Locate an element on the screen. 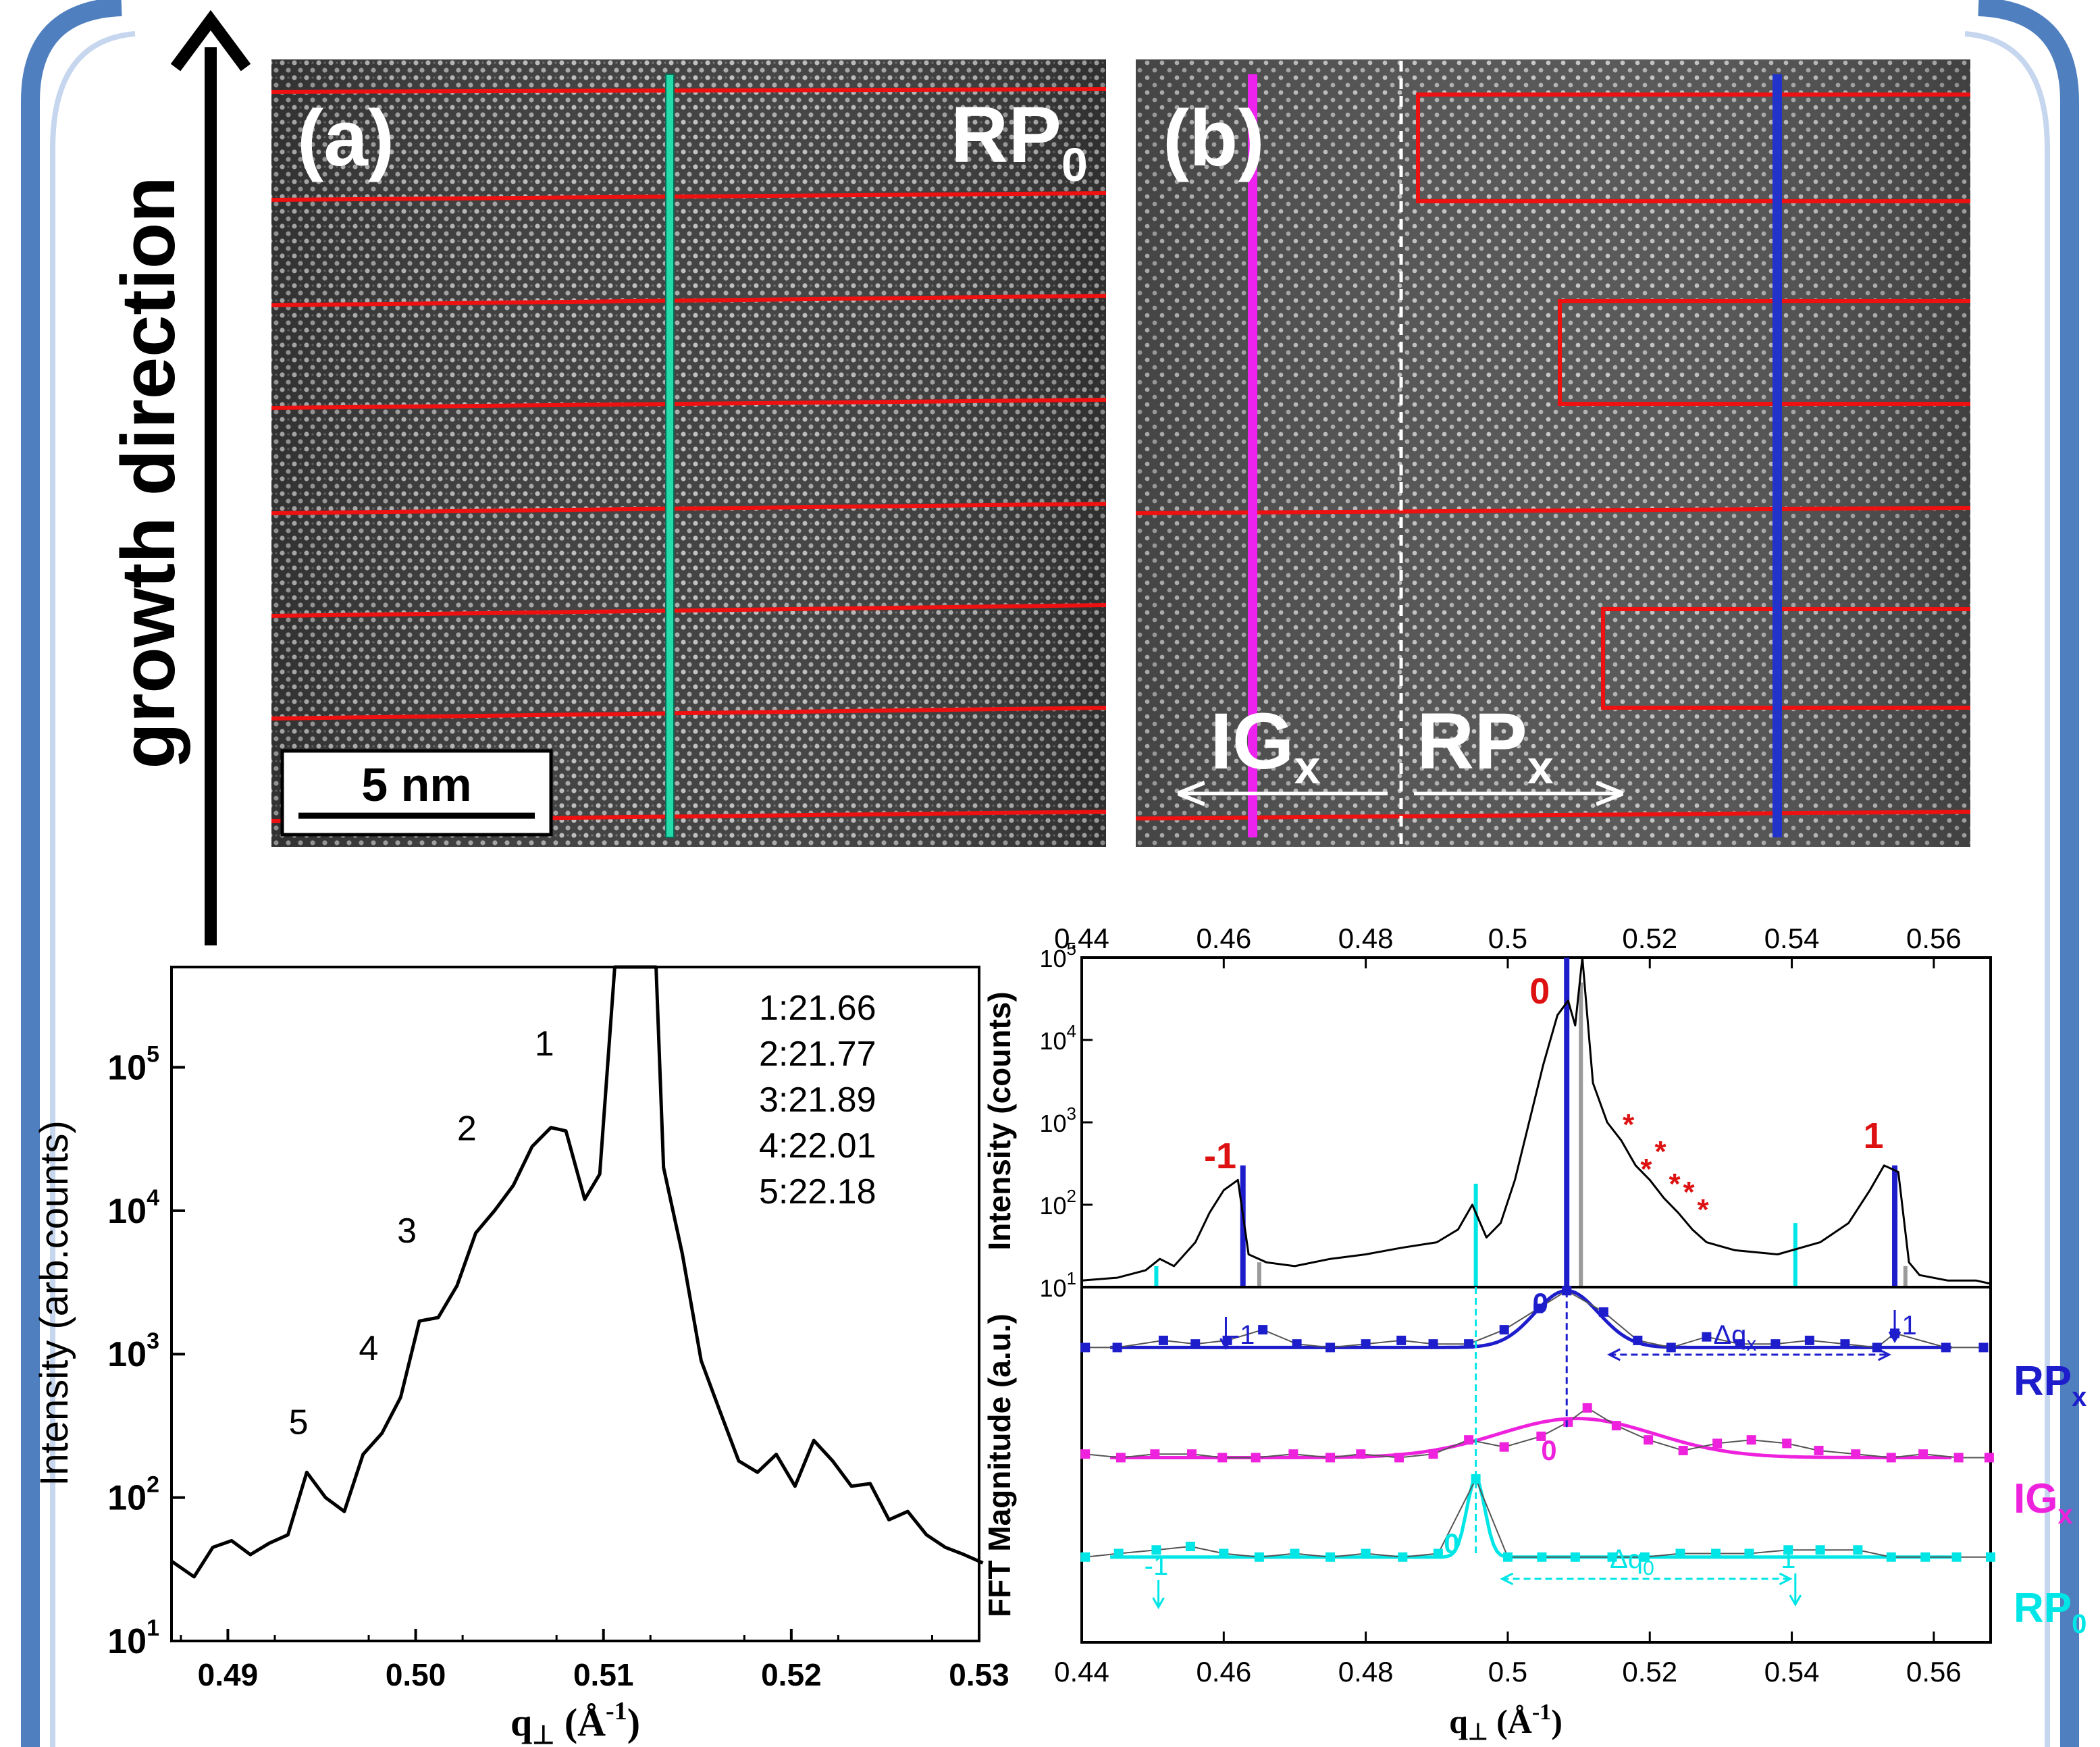 This screenshot has width=2100, height=1747. rp0-minus1-arrow is located at coordinates (1158, 1595).